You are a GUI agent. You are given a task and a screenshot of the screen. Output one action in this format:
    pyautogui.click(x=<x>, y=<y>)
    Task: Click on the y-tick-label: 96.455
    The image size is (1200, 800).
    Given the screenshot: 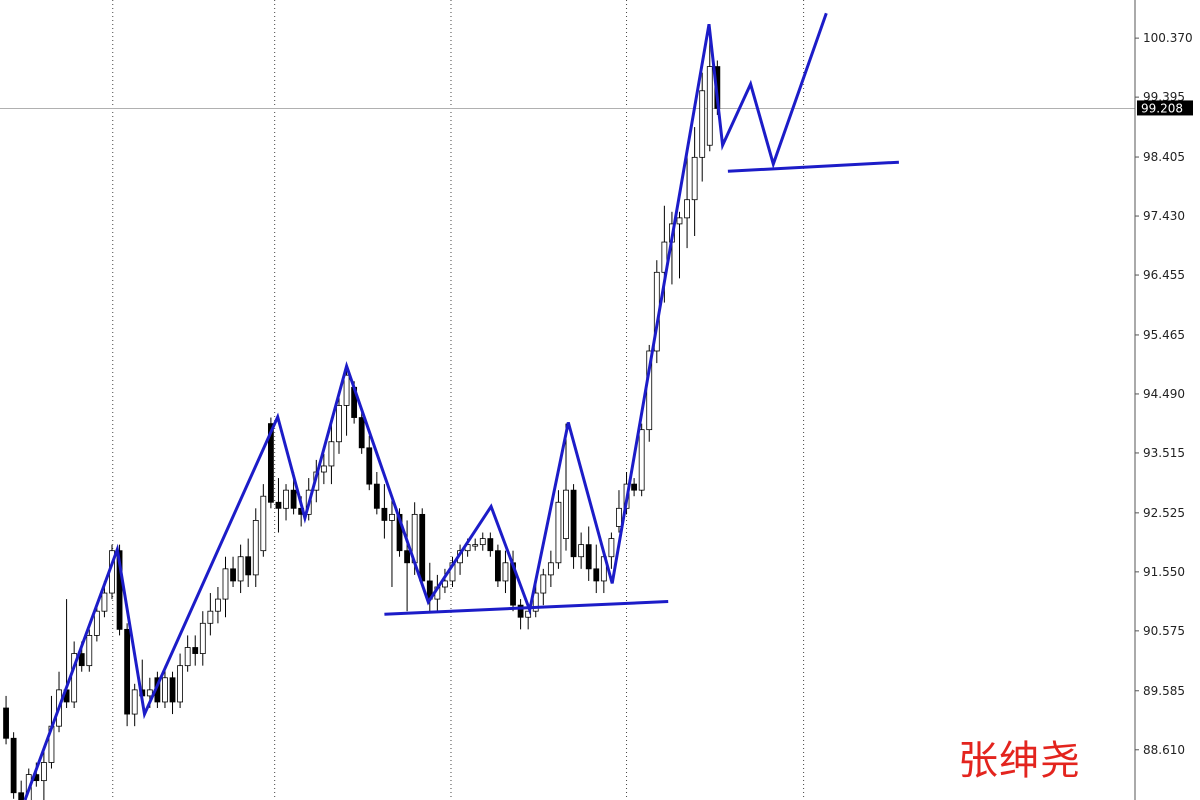 What is the action you would take?
    pyautogui.click(x=1164, y=275)
    